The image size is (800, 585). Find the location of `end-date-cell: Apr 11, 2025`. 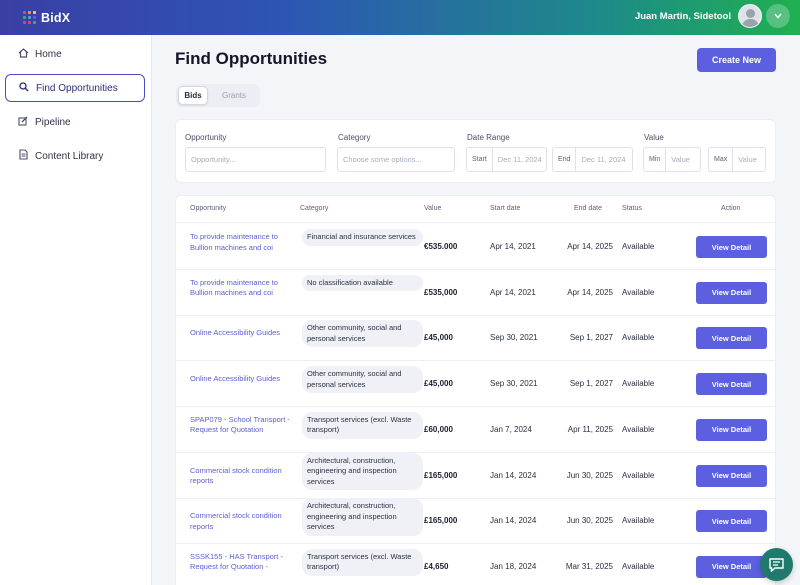

end-date-cell: Apr 11, 2025 is located at coordinates (590, 429).